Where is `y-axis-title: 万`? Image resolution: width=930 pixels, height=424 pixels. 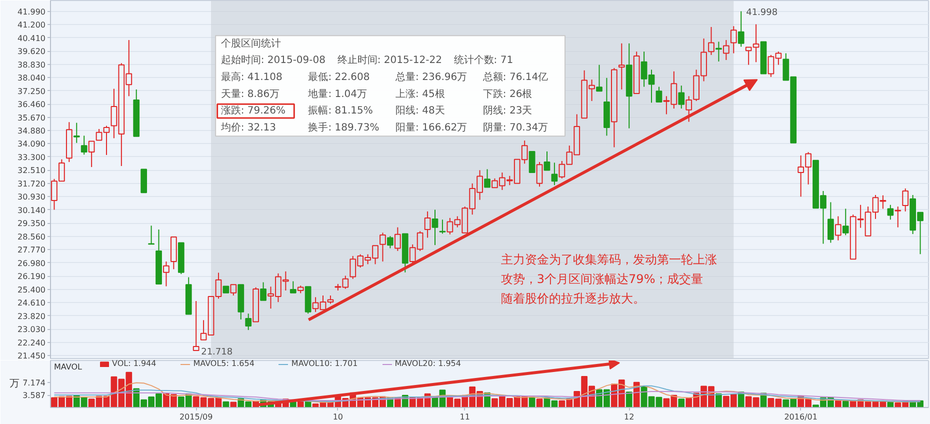 y-axis-title: 万 is located at coordinates (15, 384).